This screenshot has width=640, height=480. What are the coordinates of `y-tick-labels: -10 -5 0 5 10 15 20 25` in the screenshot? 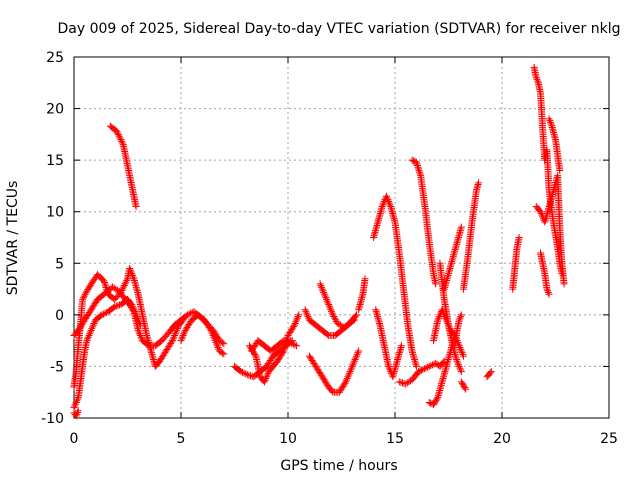 It's located at (52, 238).